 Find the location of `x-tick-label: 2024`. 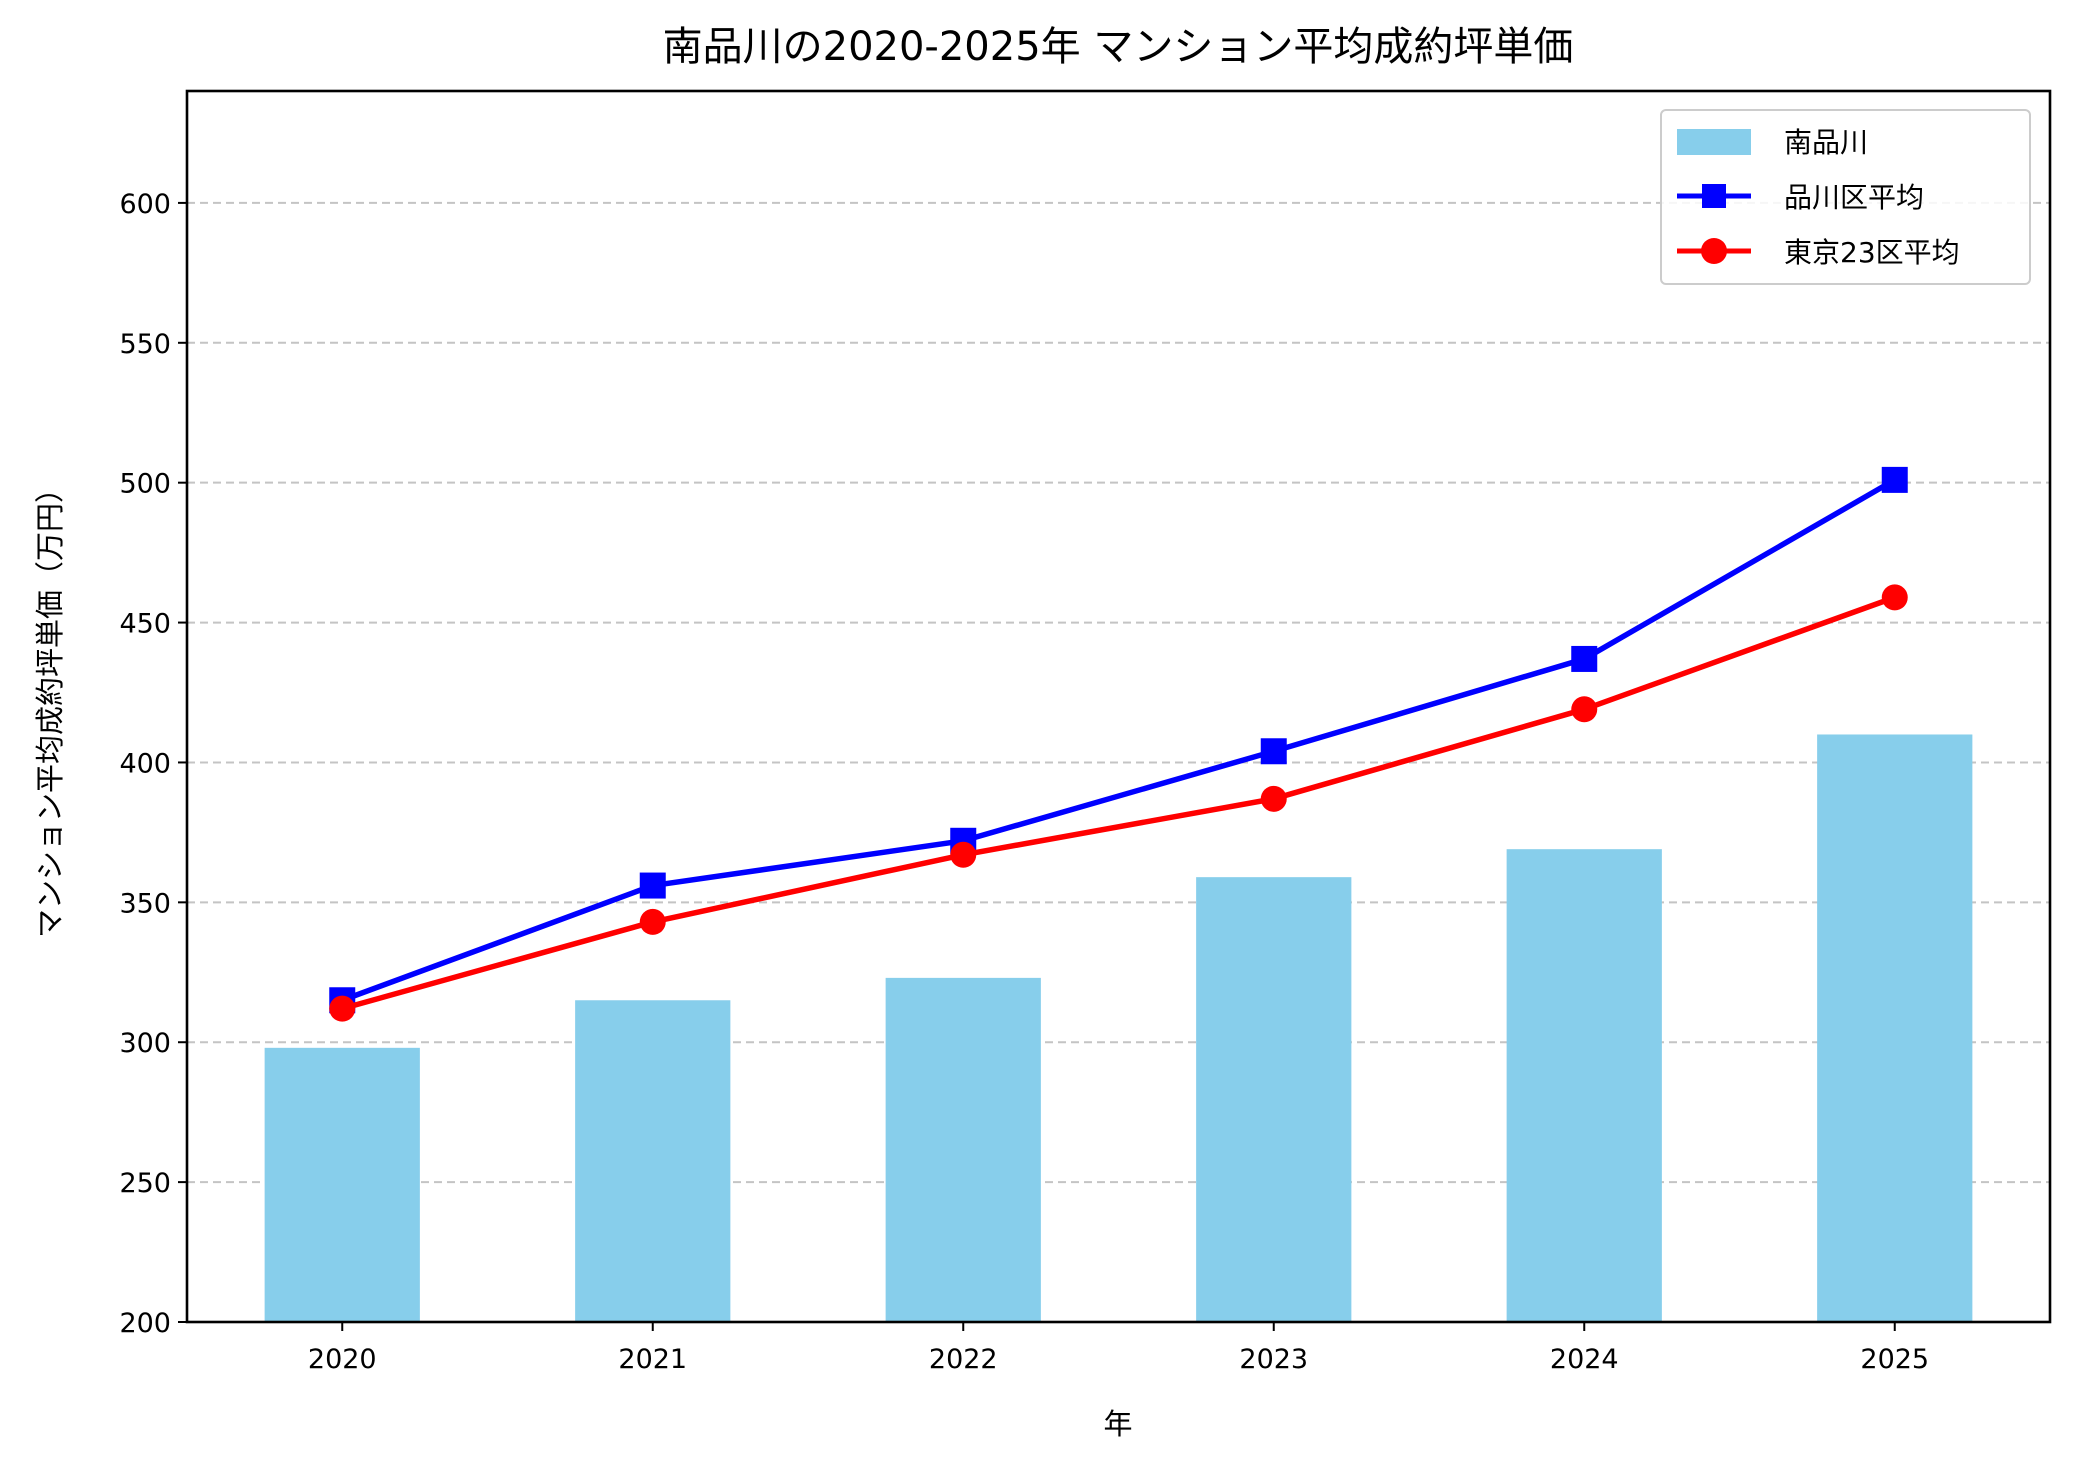

x-tick-label: 2024 is located at coordinates (1584, 1359).